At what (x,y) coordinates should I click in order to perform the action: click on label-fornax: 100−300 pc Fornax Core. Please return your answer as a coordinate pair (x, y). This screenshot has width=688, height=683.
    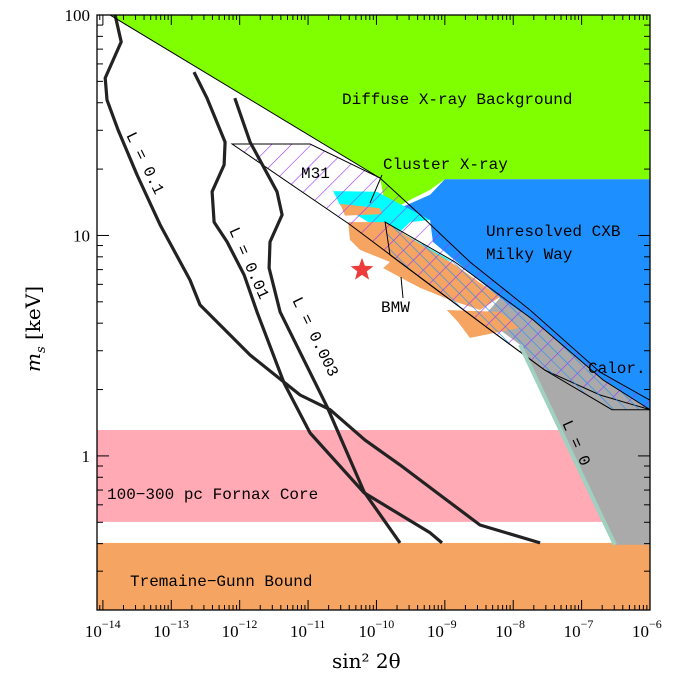
    Looking at the image, I should click on (212, 495).